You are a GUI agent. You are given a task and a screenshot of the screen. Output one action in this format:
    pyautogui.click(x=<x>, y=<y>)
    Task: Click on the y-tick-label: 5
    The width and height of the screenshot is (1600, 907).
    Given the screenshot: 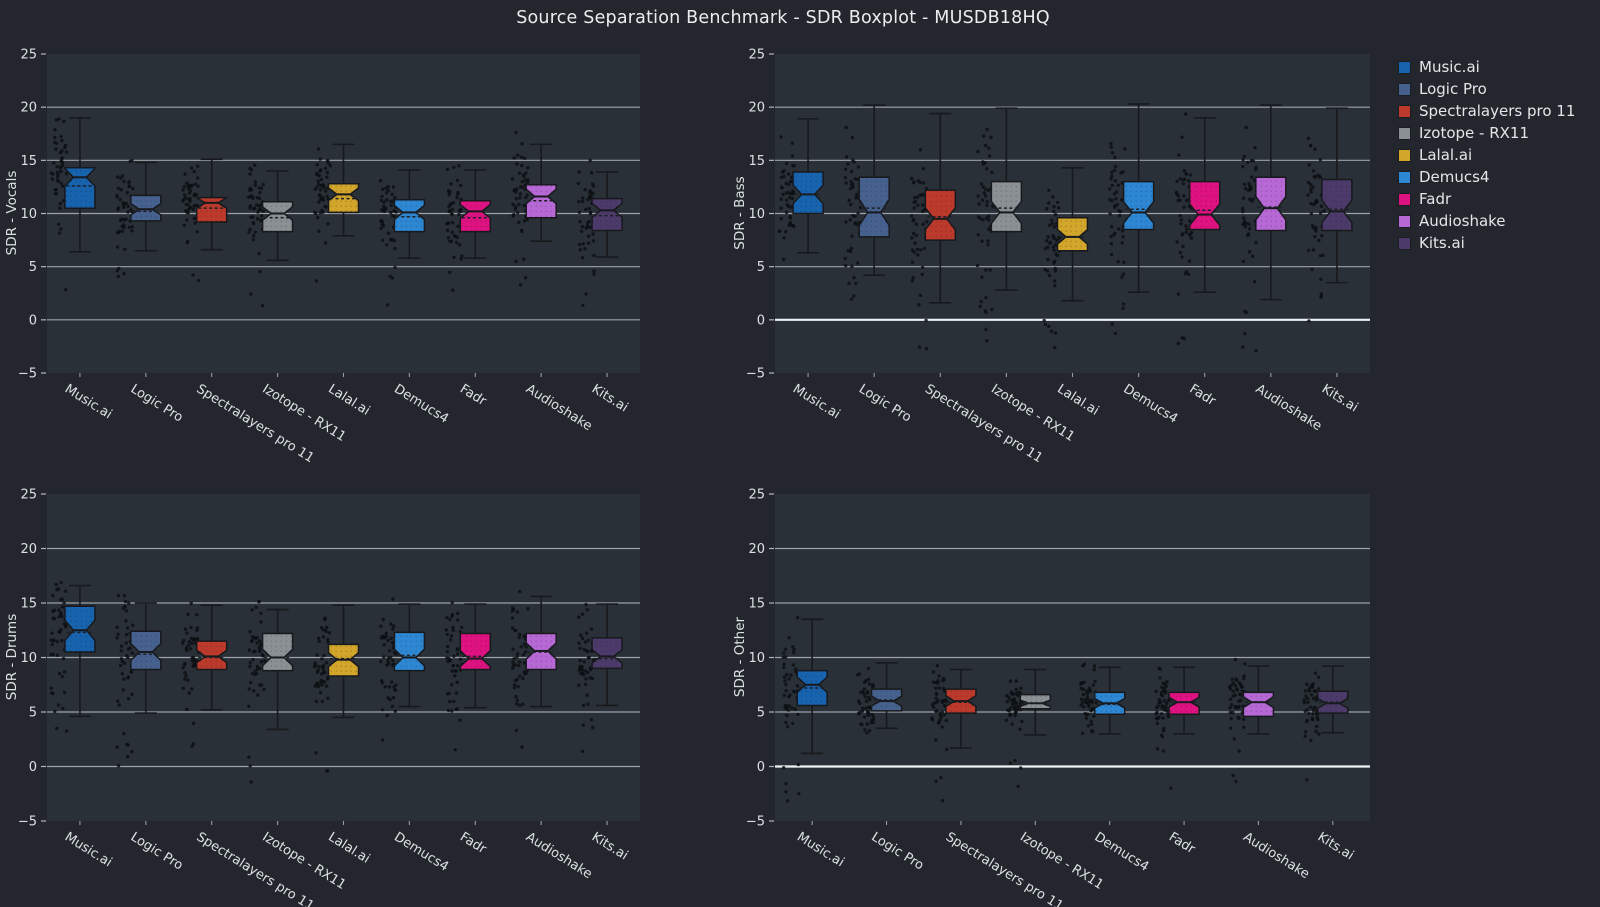 What is the action you would take?
    pyautogui.click(x=761, y=713)
    